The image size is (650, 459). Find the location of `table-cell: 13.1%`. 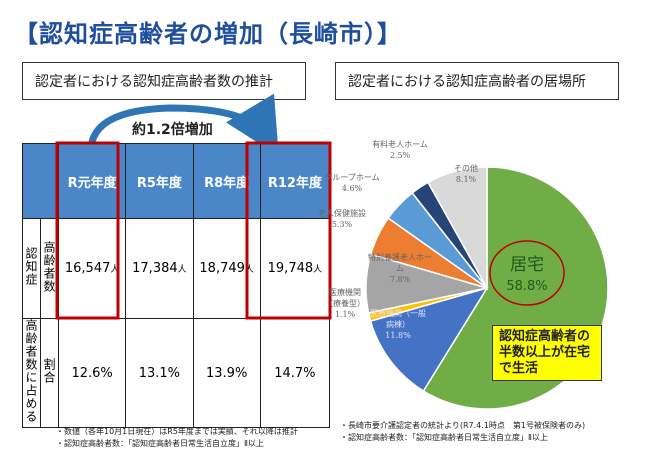

table-cell: 13.1% is located at coordinates (159, 373).